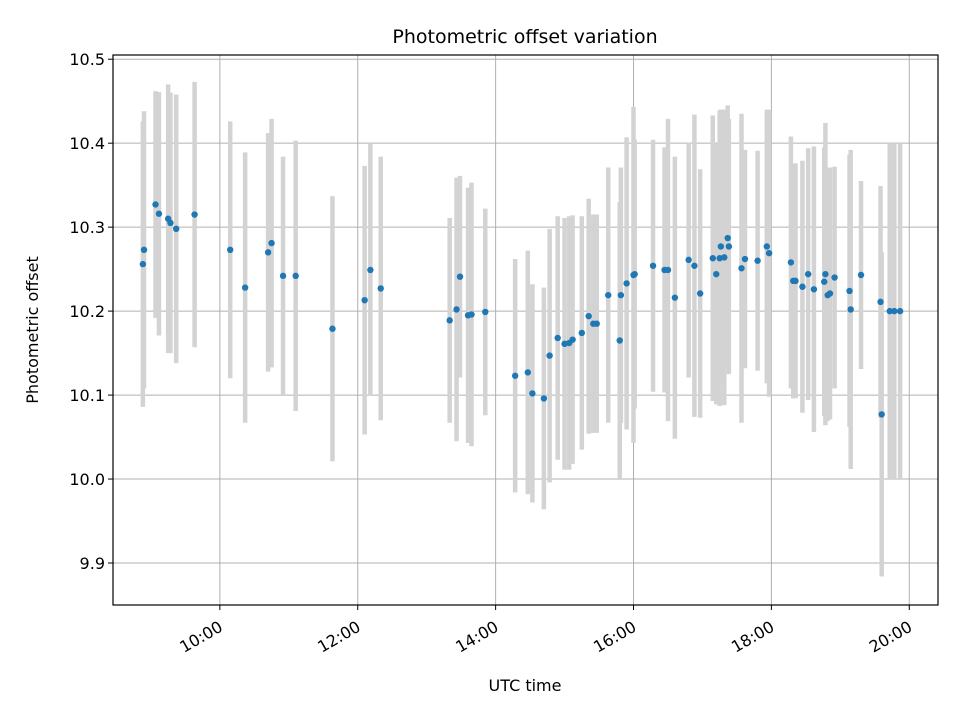 The height and width of the screenshot is (720, 960). I want to click on y-tick-label: 9.9, so click(92, 563).